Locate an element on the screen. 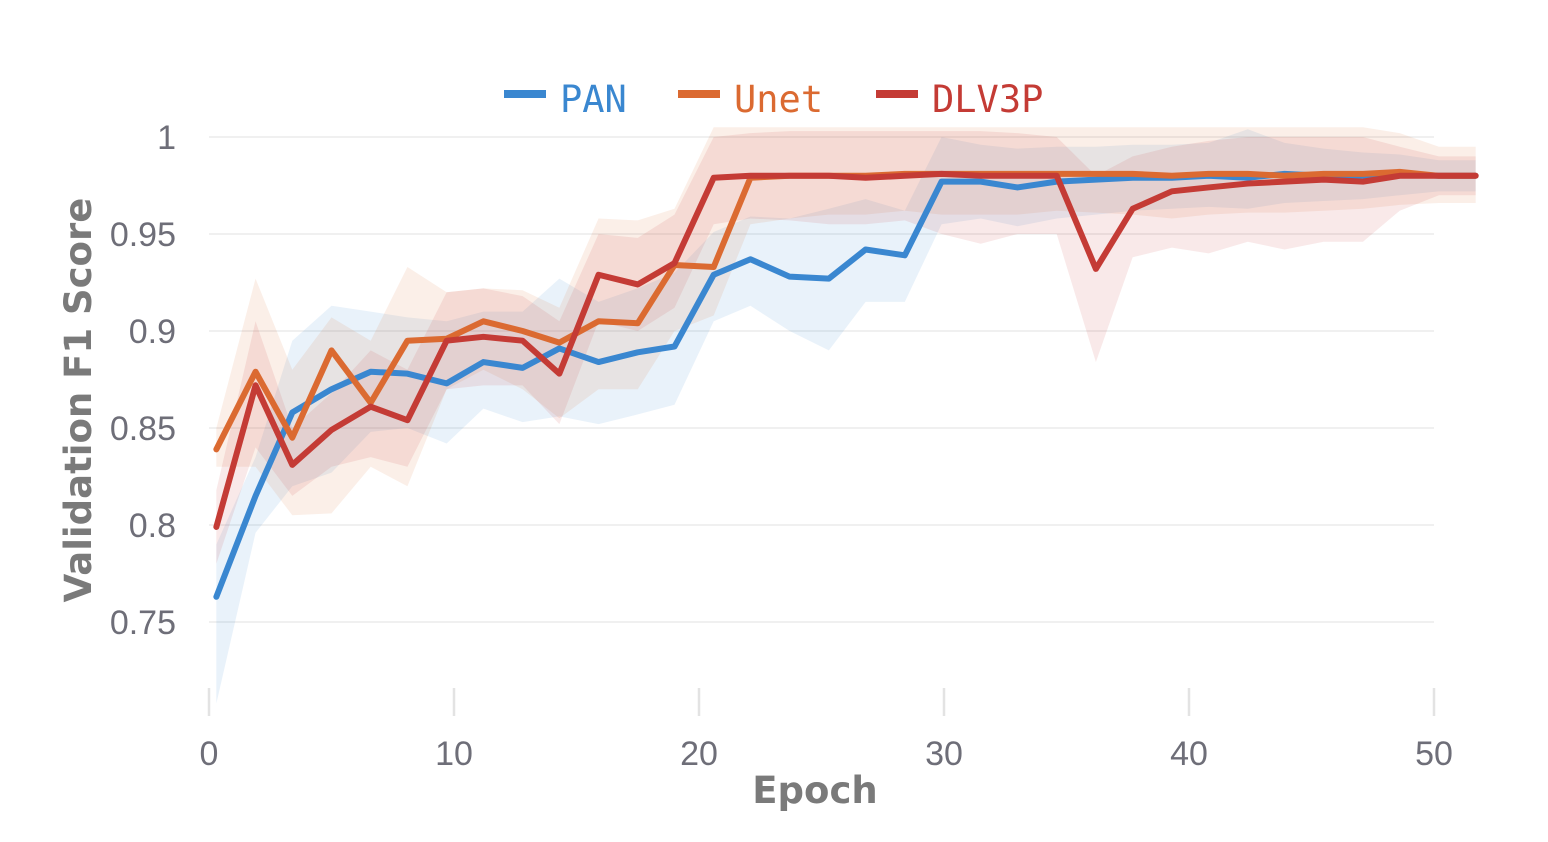 This screenshot has width=1548, height=842. x-tick-label: 40 is located at coordinates (1189, 754).